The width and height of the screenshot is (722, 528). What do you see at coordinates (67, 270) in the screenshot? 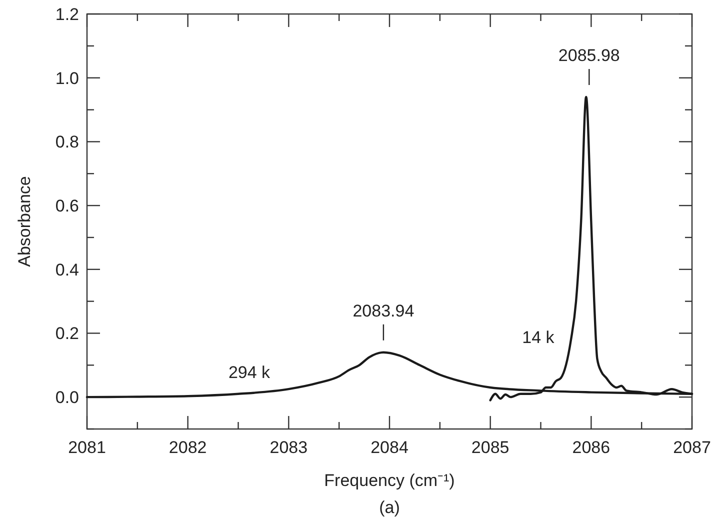
I see `y-tick-label: 0.4` at bounding box center [67, 270].